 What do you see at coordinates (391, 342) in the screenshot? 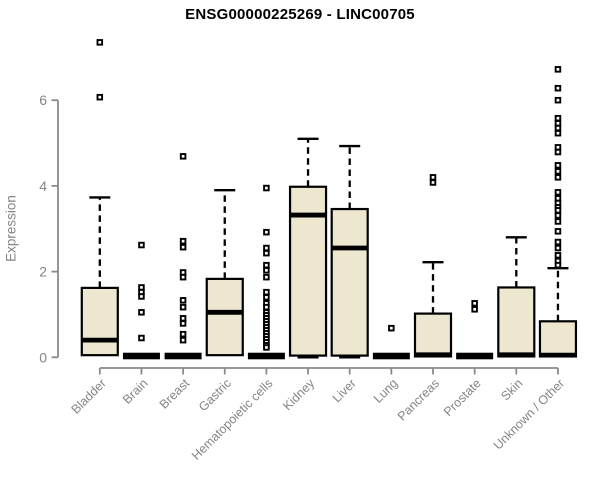
I see `box-lung` at bounding box center [391, 342].